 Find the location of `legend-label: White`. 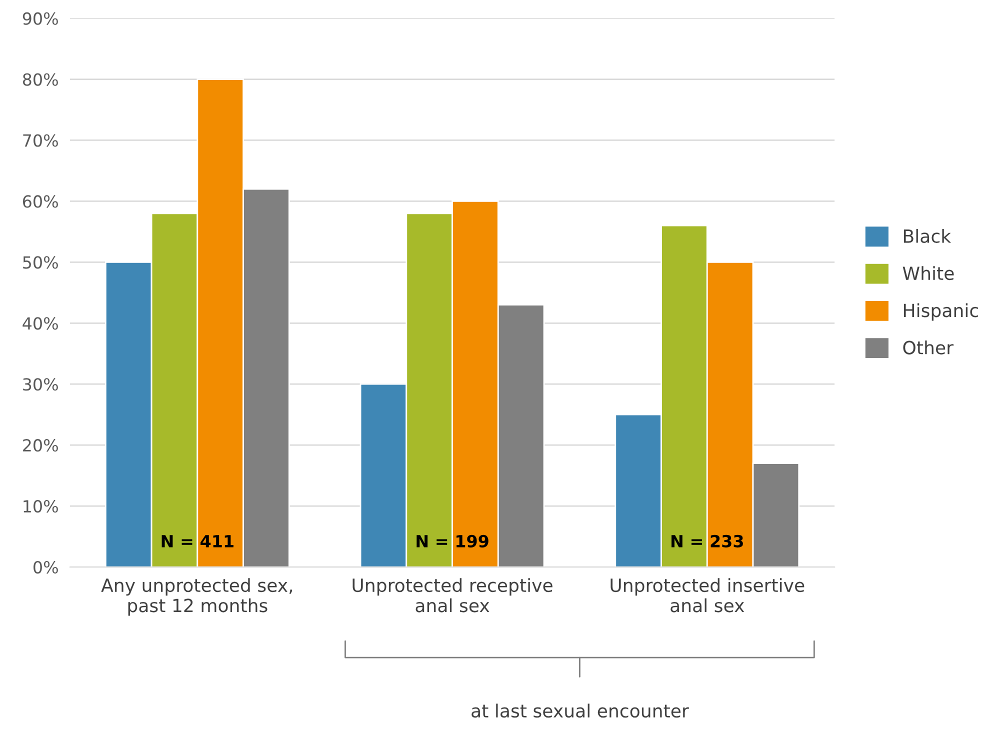

legend-label: White is located at coordinates (928, 273).